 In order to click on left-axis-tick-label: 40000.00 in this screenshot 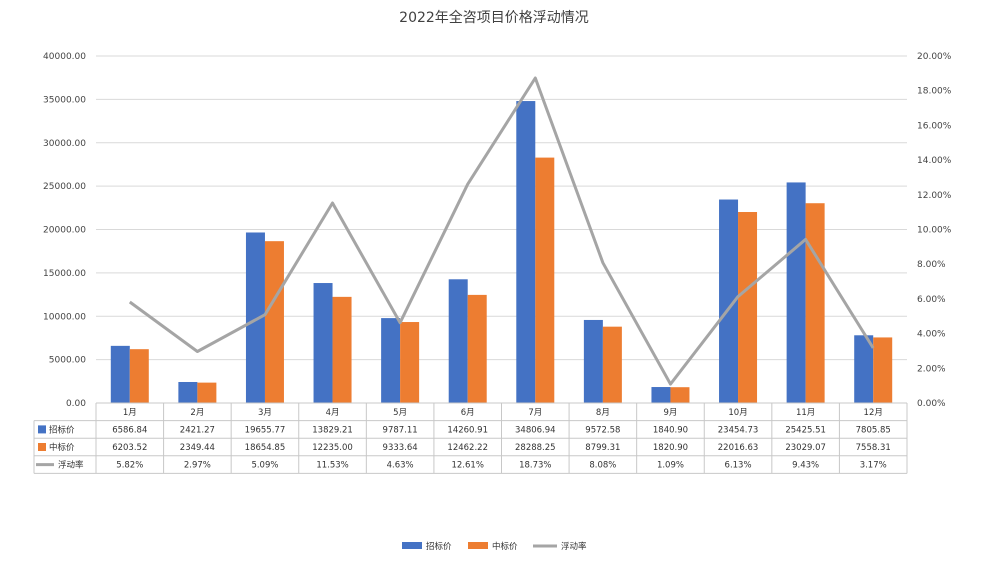, I will do `click(64, 57)`.